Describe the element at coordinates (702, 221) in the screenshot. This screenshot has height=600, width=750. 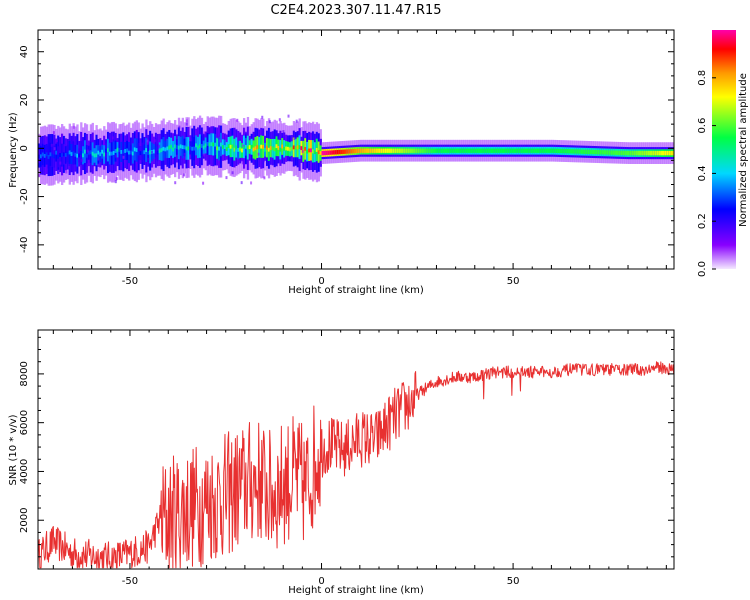
I see `colorbar-tick-label: 0.2` at that location.